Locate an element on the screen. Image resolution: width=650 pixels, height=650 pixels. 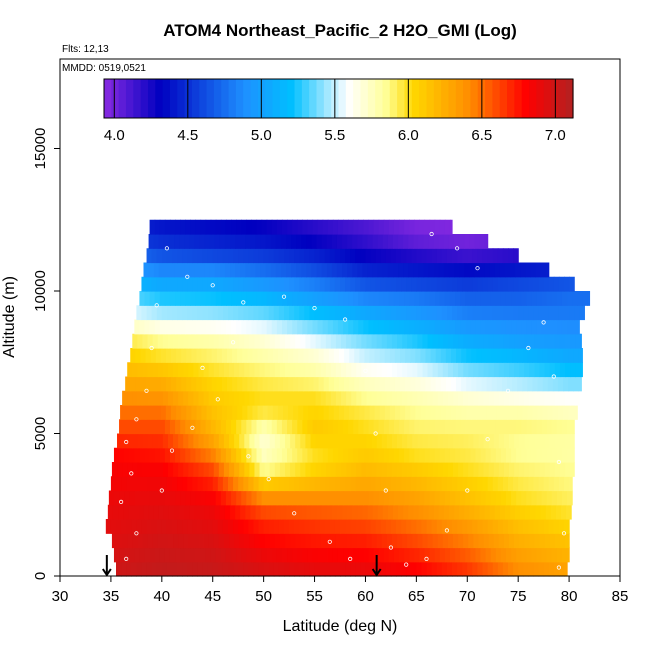
y-tick-label: 10000 is located at coordinates (40, 291).